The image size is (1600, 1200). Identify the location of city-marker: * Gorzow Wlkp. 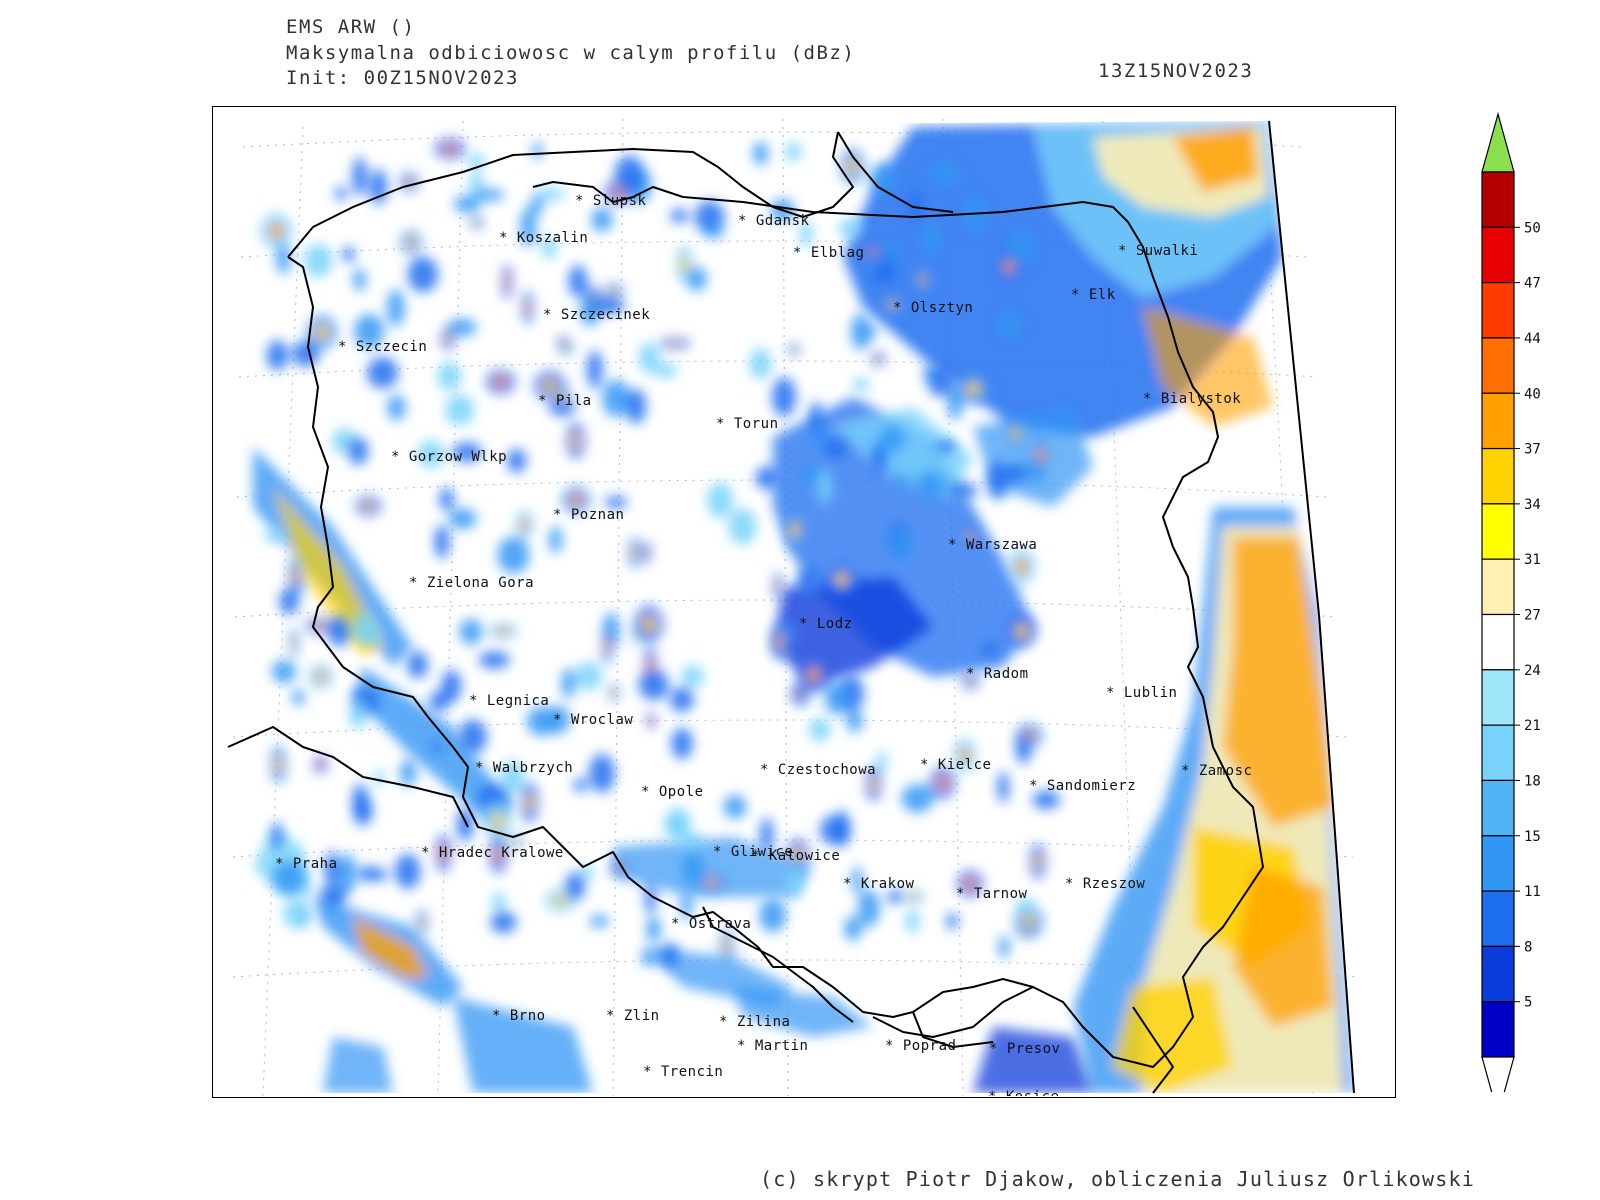
(449, 457).